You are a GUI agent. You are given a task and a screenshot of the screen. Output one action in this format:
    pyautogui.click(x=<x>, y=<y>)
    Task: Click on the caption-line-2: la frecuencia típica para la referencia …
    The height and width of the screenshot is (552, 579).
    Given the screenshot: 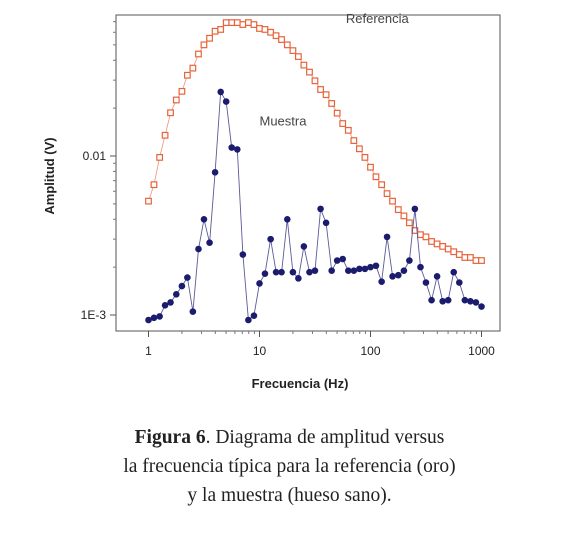 What is the action you would take?
    pyautogui.click(x=289, y=466)
    